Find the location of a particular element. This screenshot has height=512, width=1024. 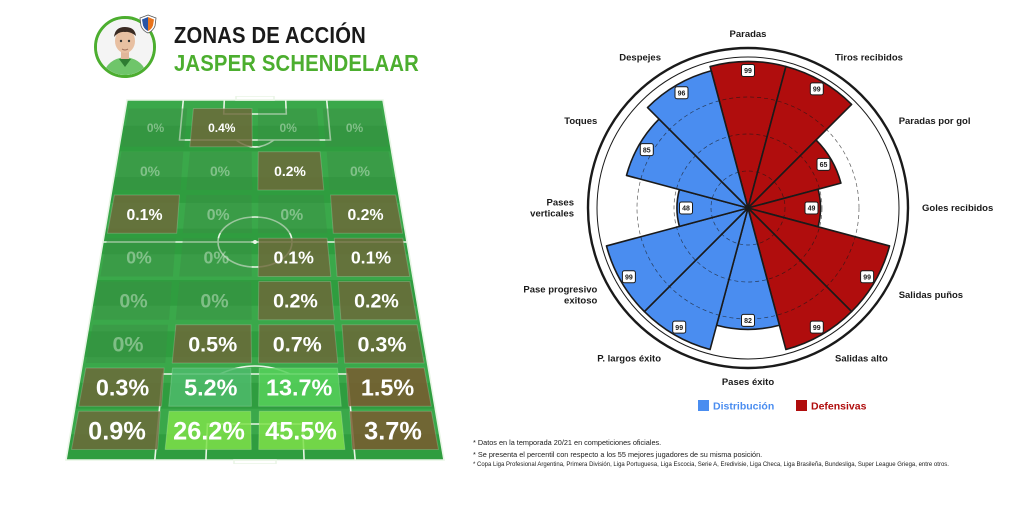

page-title: ZONAS DE ACCIÓN is located at coordinates (270, 35).